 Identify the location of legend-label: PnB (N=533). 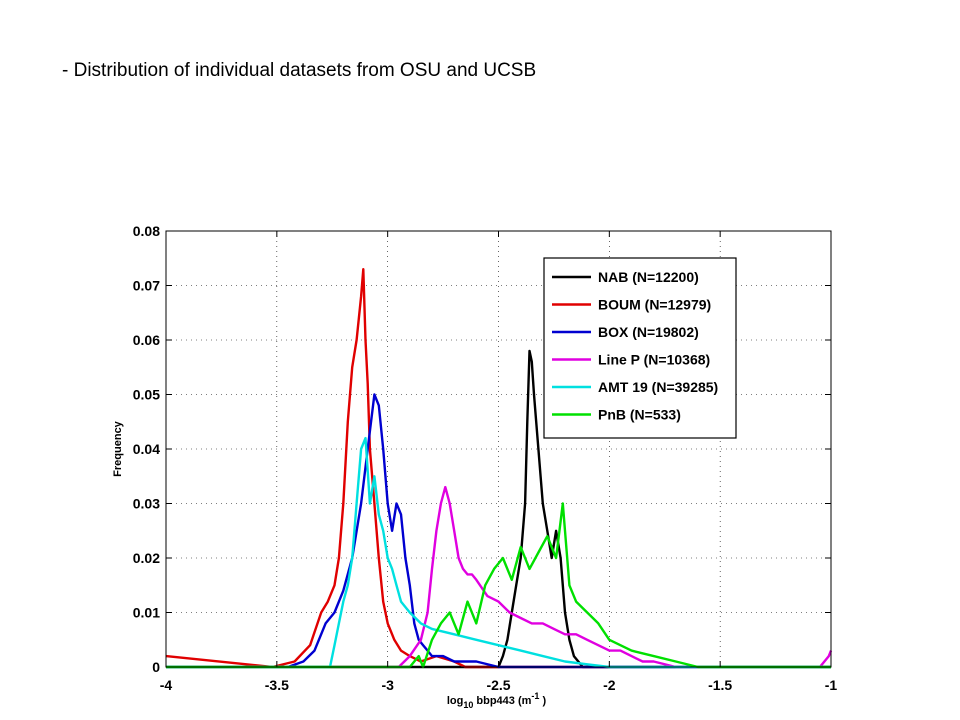
(639, 415).